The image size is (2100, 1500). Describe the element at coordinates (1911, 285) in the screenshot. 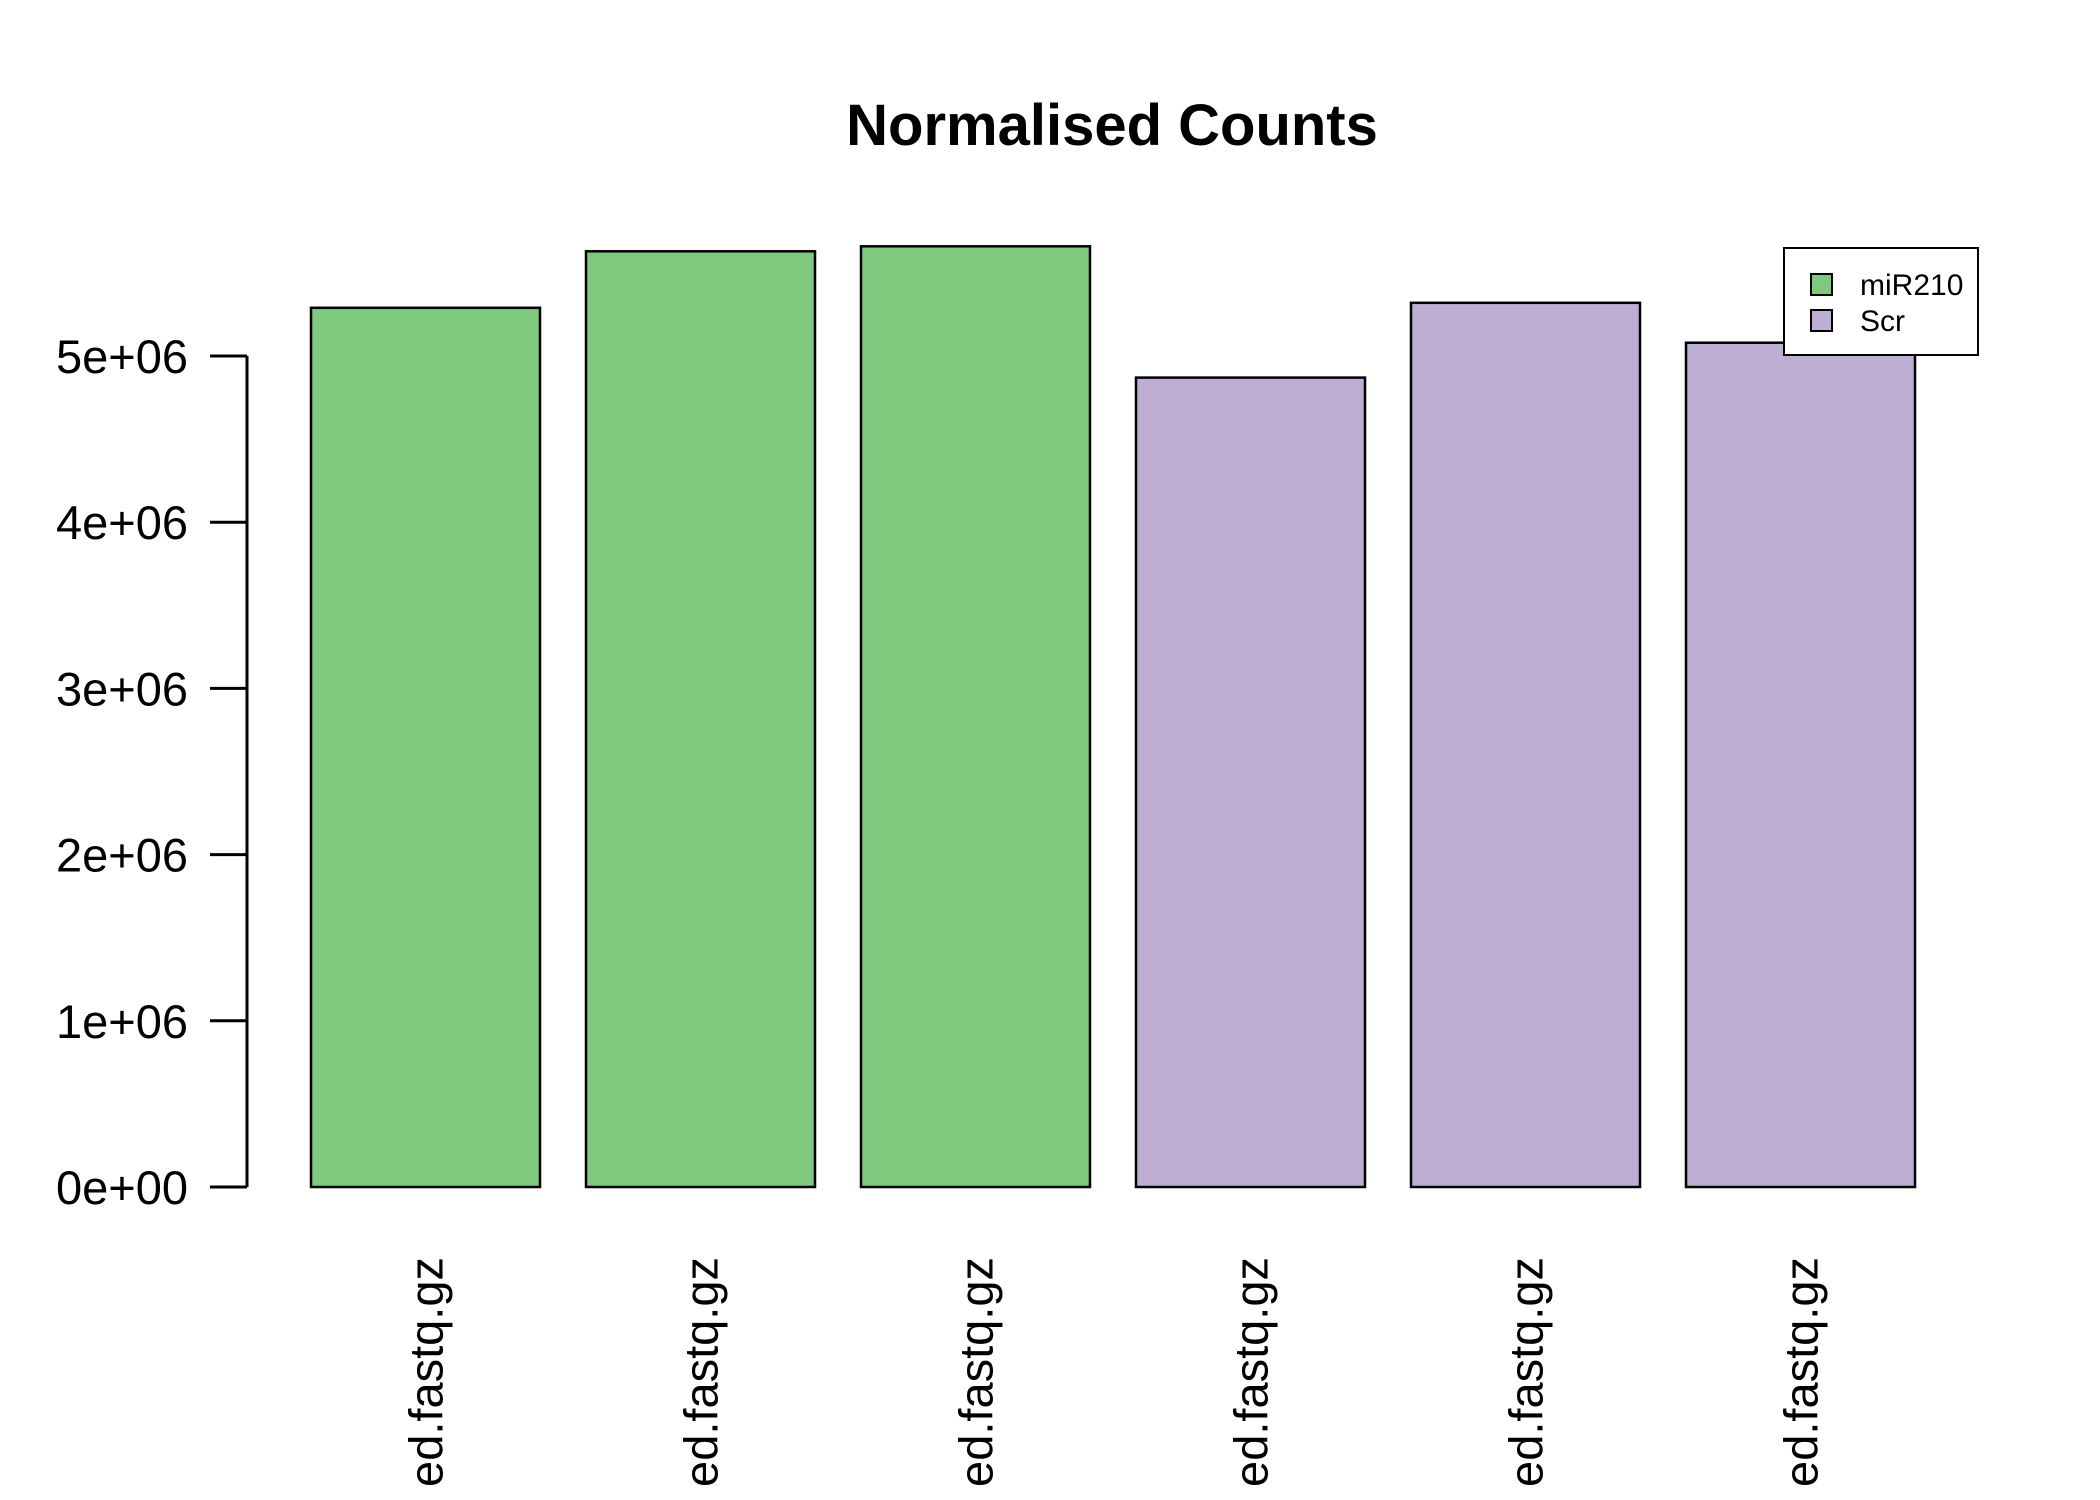

I see `legend-label-mir210: miR210` at that location.